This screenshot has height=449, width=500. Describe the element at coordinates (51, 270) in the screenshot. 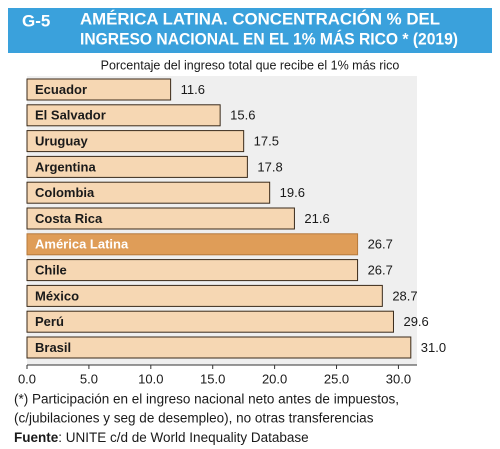

I see `category-label: Chile` at that location.